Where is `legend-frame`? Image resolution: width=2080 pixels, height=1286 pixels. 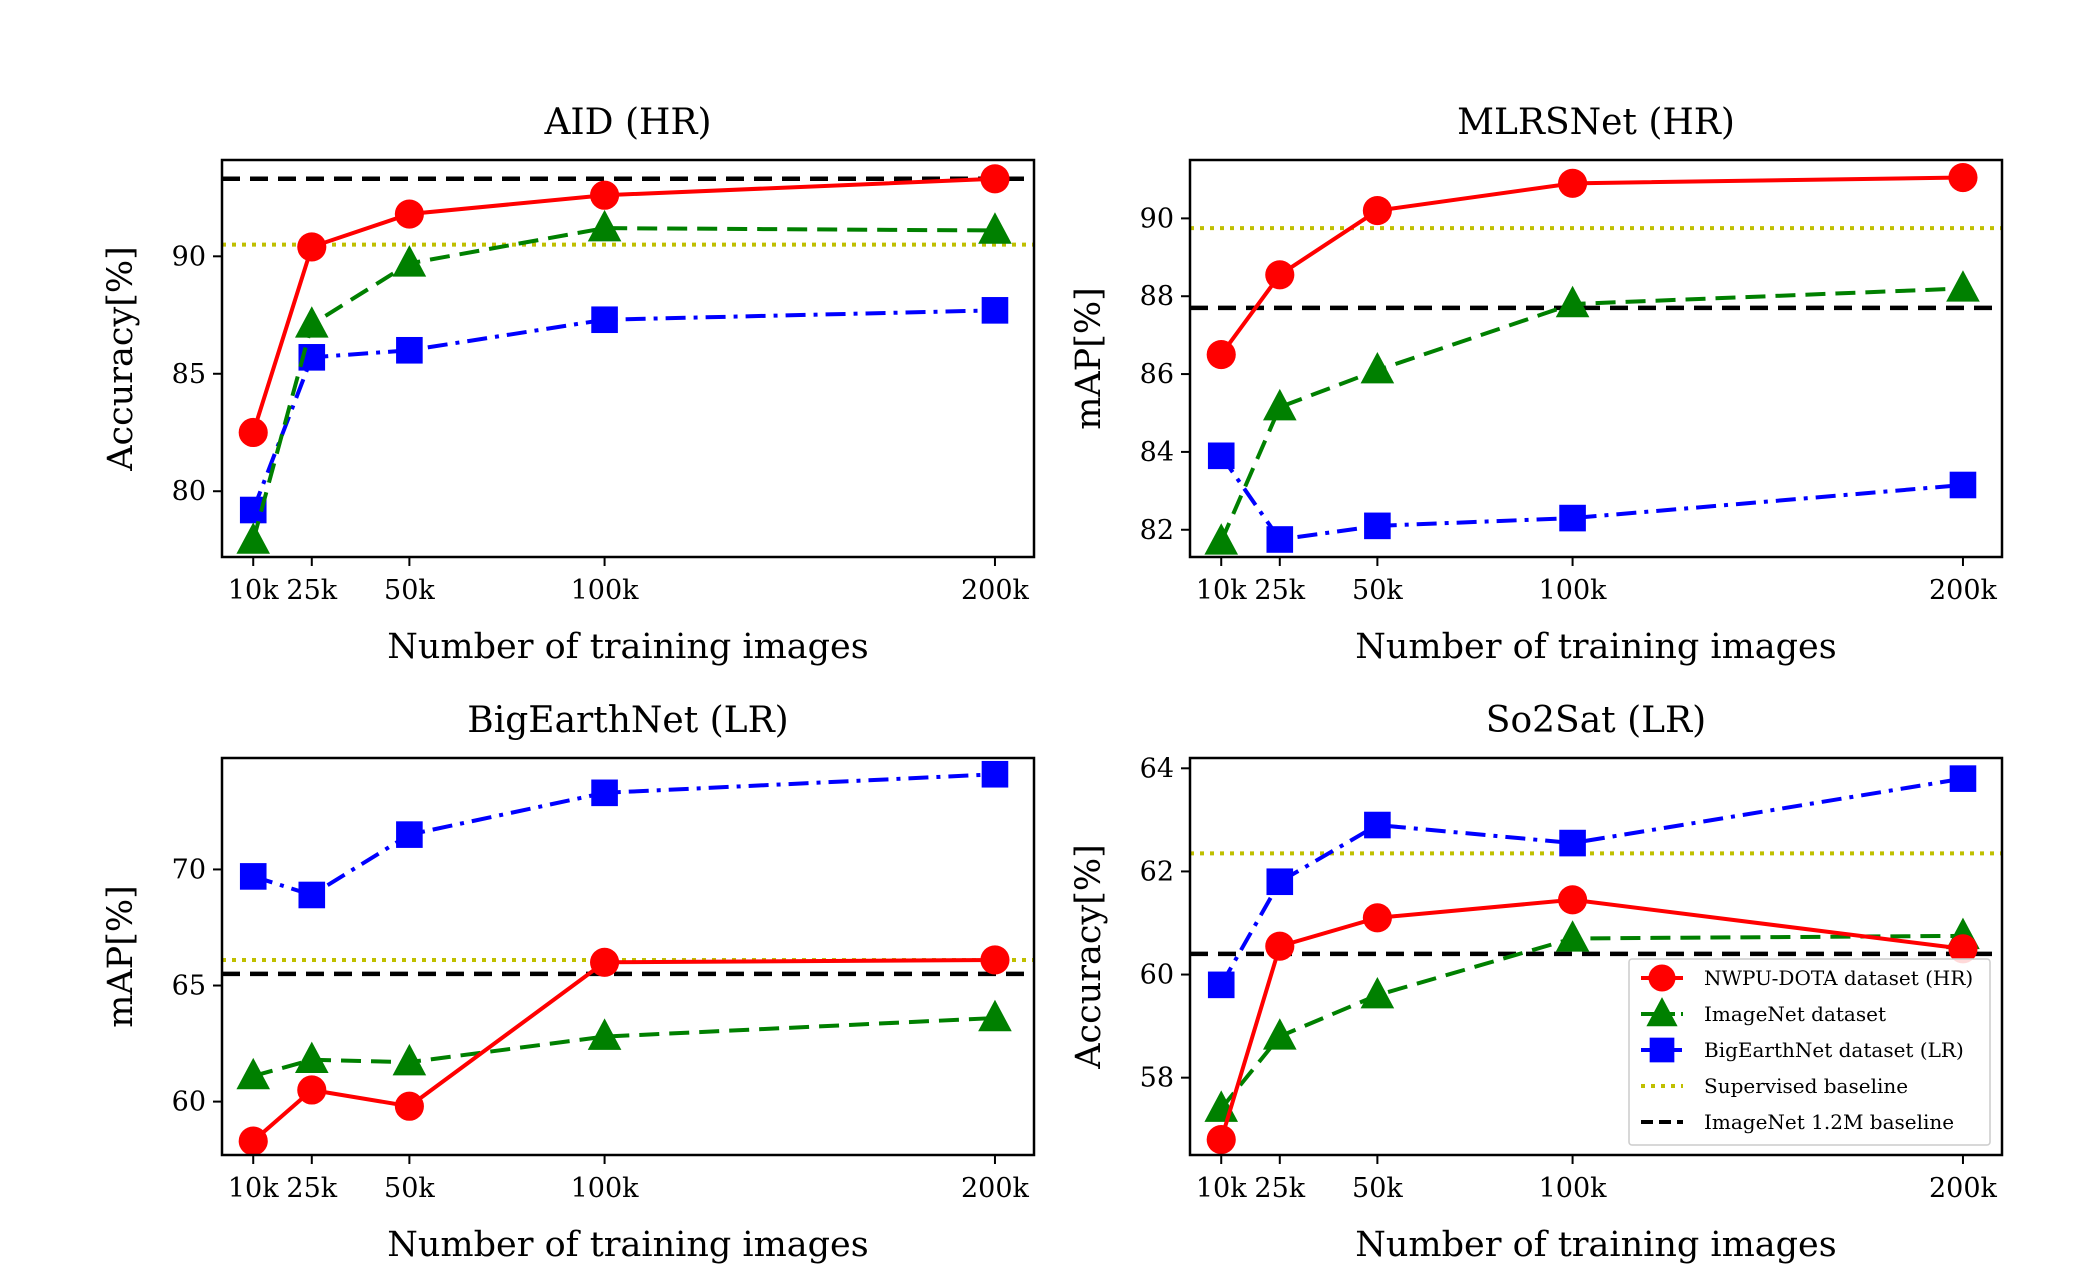
legend-frame is located at coordinates (1809, 1052).